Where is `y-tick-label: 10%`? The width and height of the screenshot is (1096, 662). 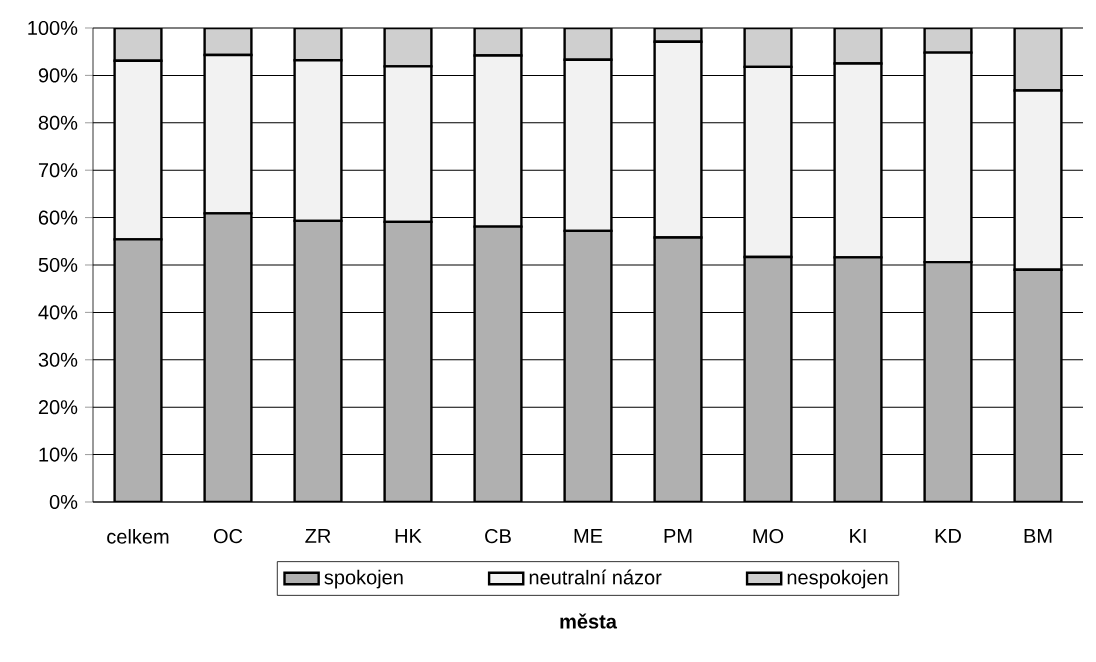
y-tick-label: 10% is located at coordinates (58, 454).